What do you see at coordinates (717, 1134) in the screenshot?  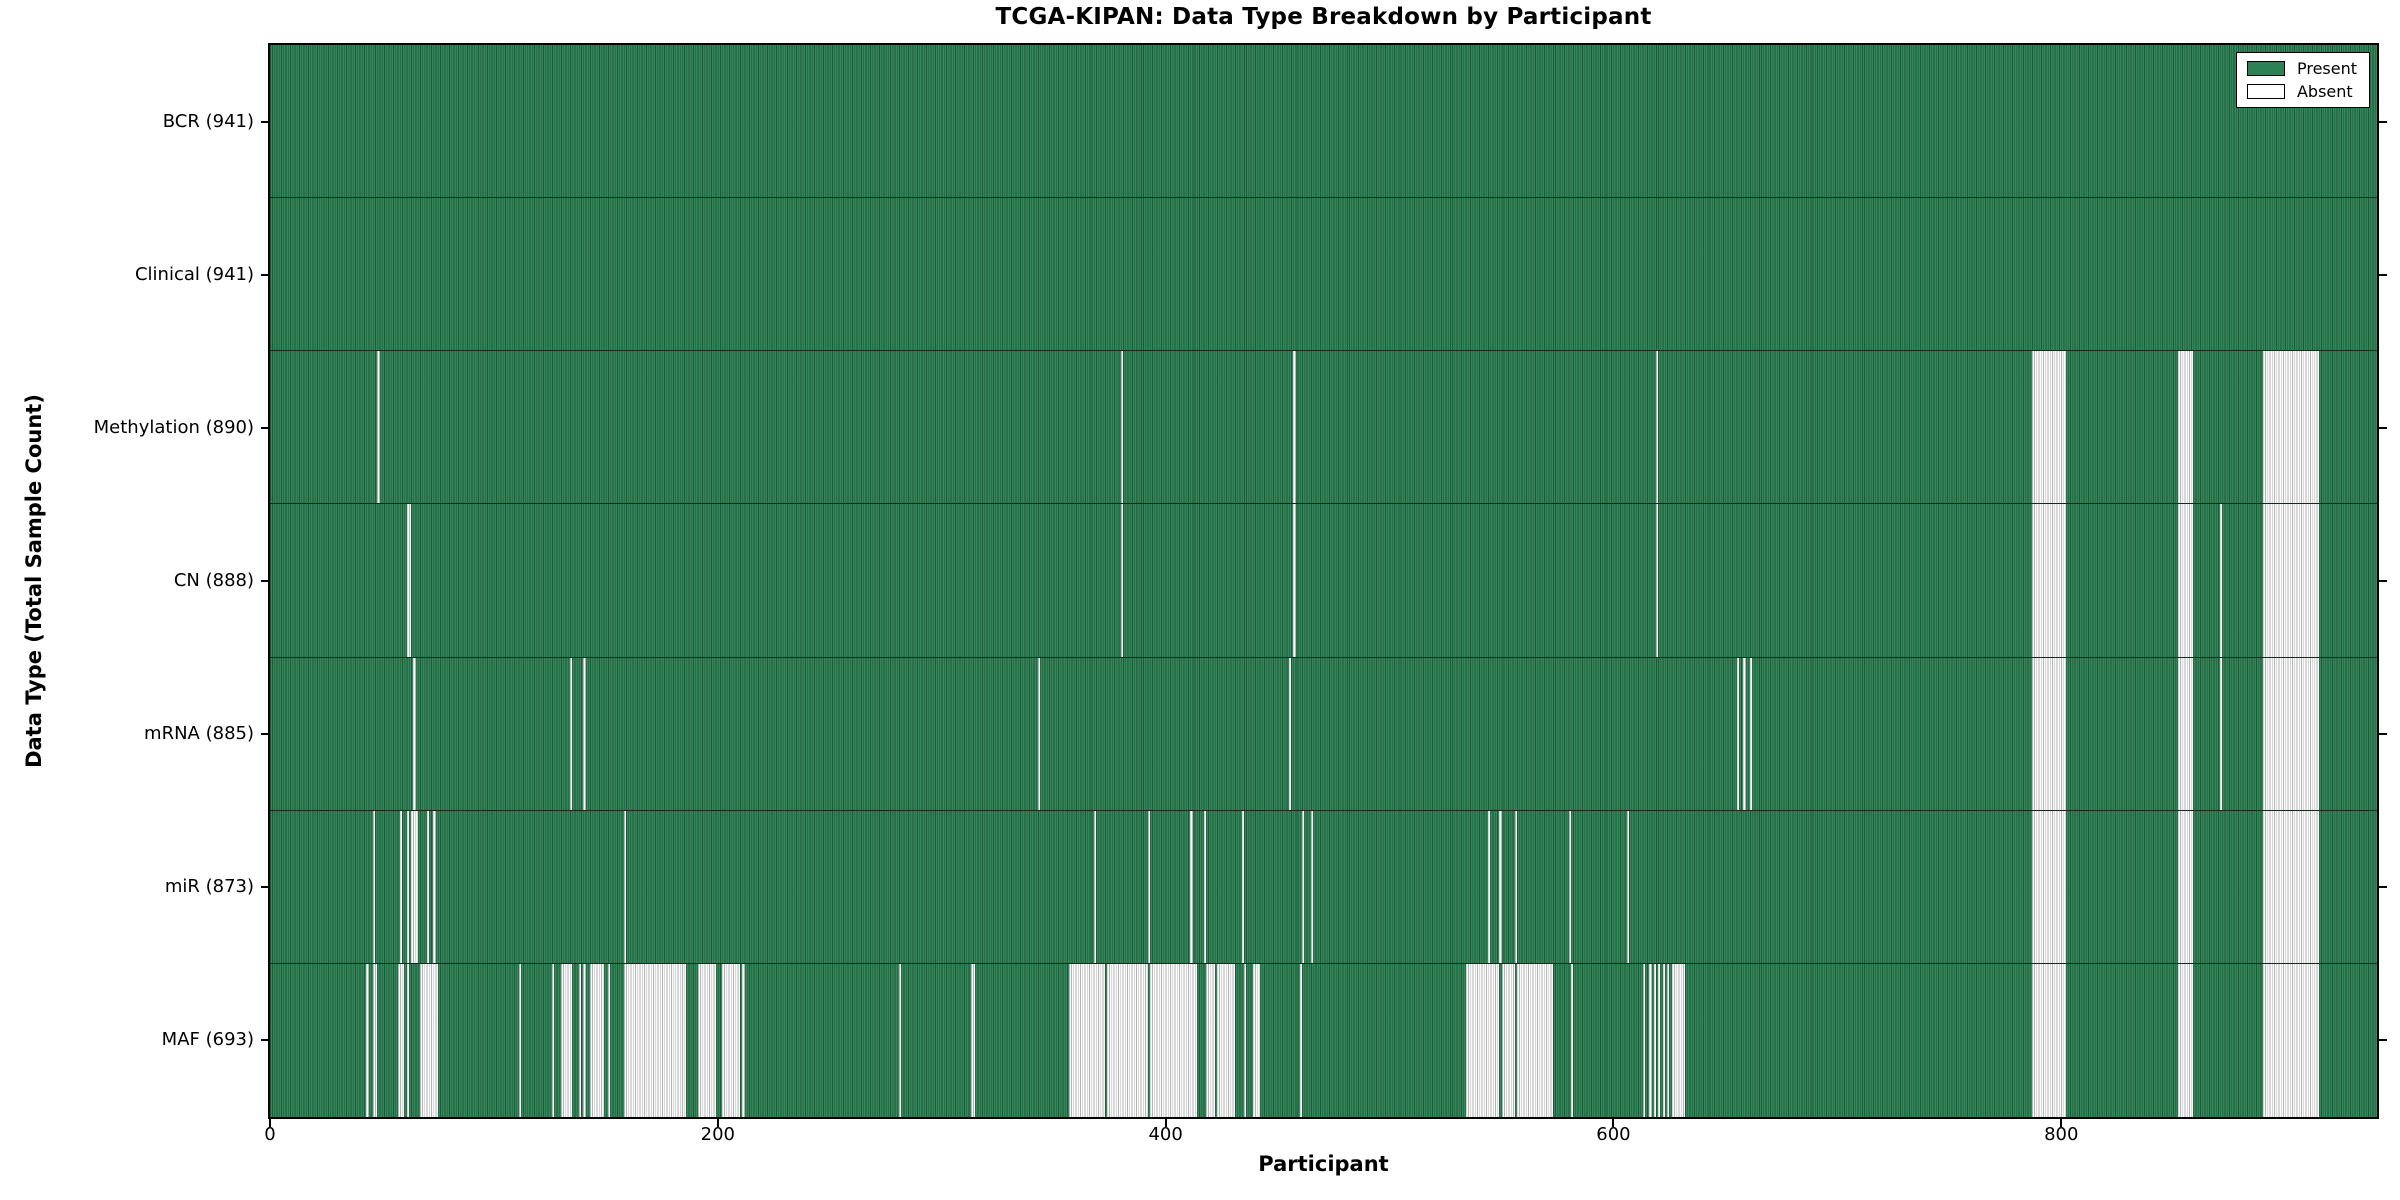 I see `x-tick-label: 200` at bounding box center [717, 1134].